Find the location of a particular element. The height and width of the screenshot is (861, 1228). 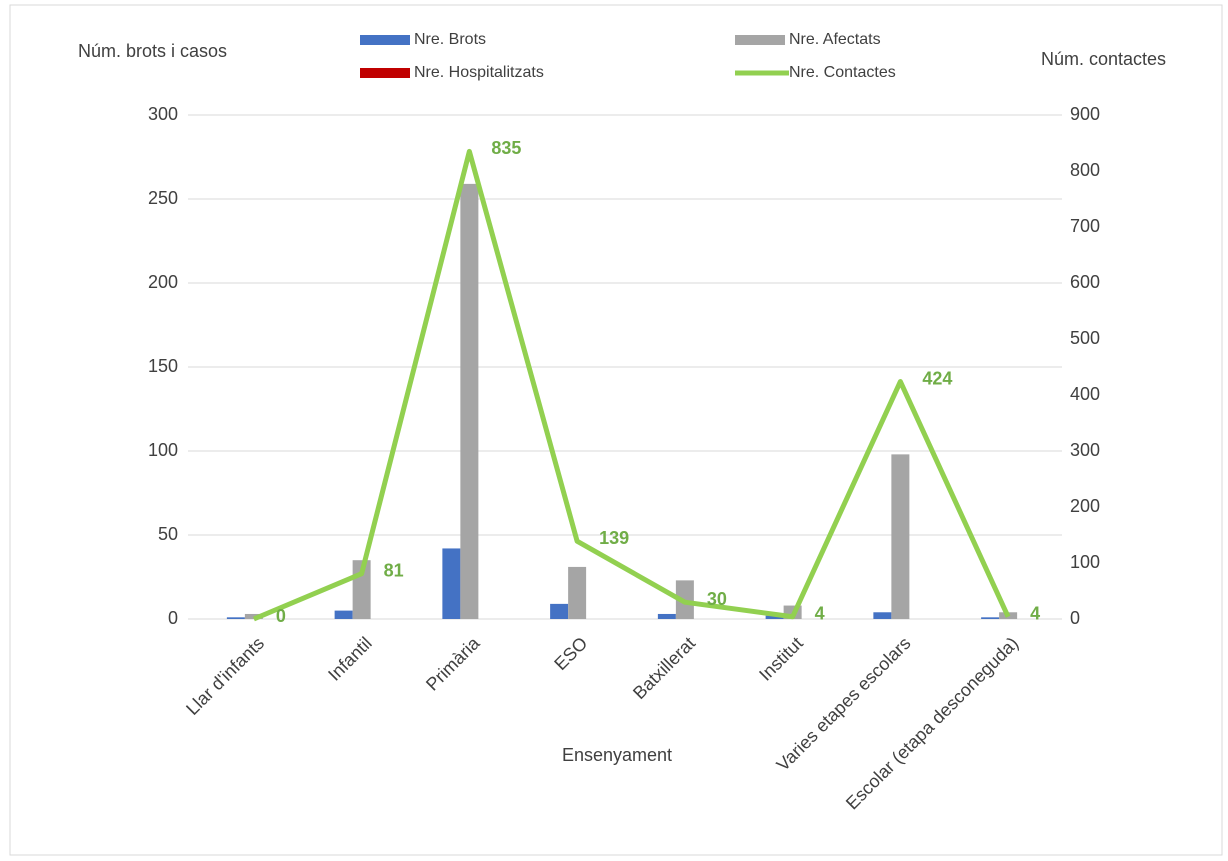

y-tick-label: 200 is located at coordinates (163, 282).